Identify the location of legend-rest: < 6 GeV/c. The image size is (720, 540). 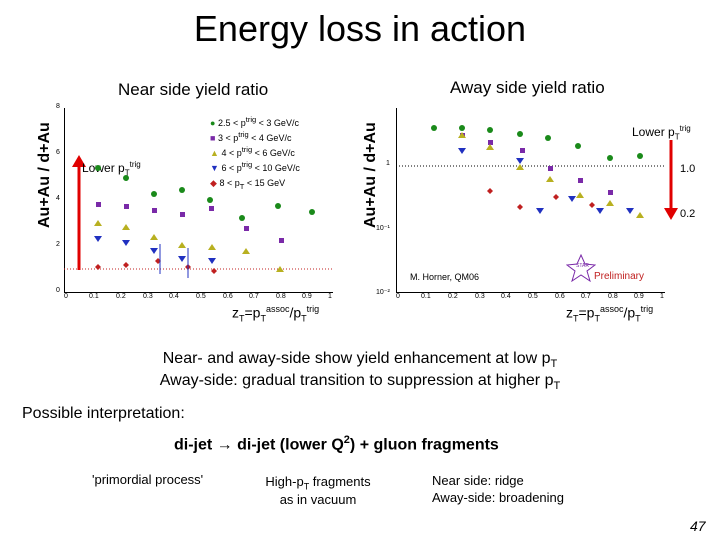
(274, 153).